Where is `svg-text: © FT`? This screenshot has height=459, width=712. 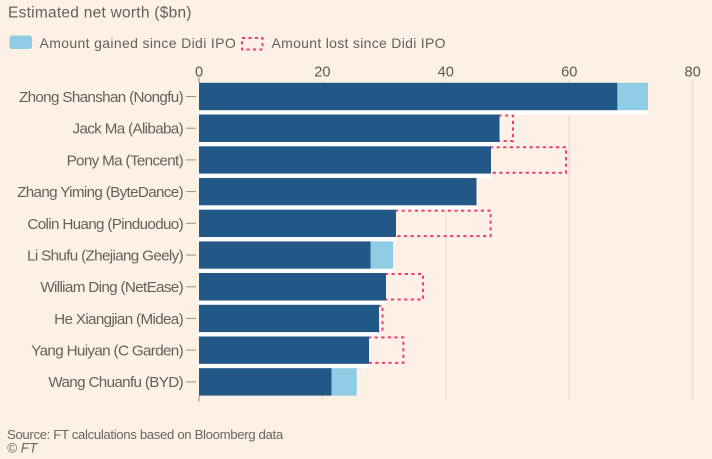
svg-text: © FT is located at coordinates (23, 448).